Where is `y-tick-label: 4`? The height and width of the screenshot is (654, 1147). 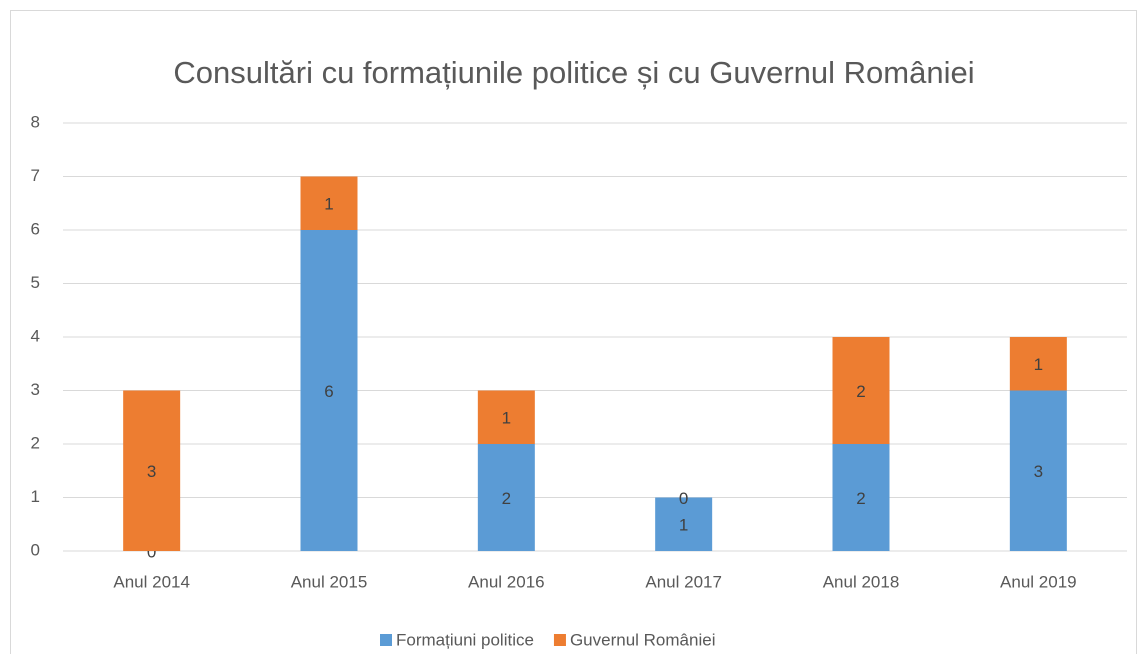 y-tick-label: 4 is located at coordinates (35, 335).